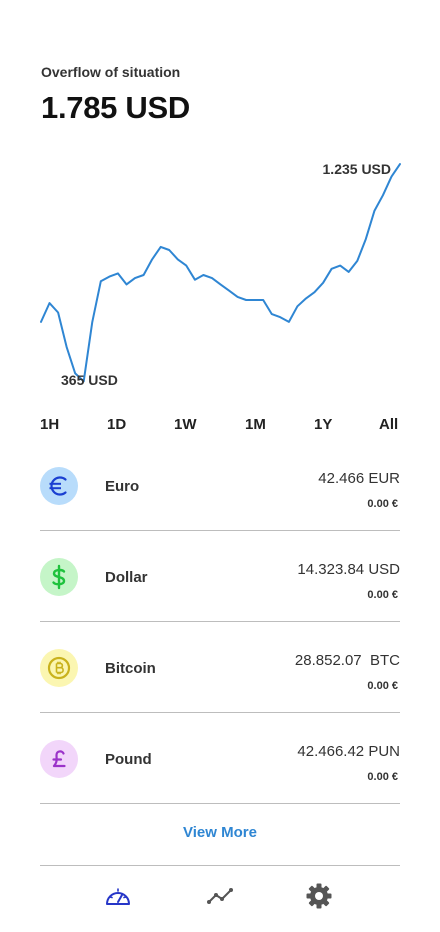  I want to click on nav-dashboard, so click(118, 896).